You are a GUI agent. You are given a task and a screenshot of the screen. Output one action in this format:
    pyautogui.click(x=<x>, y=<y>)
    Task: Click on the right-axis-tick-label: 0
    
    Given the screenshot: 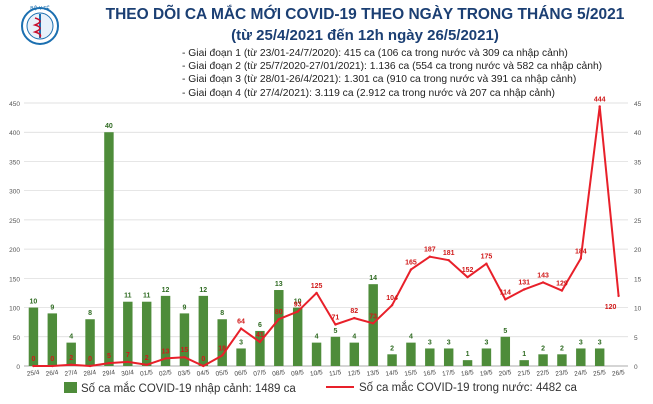 What is the action you would take?
    pyautogui.click(x=636, y=367)
    